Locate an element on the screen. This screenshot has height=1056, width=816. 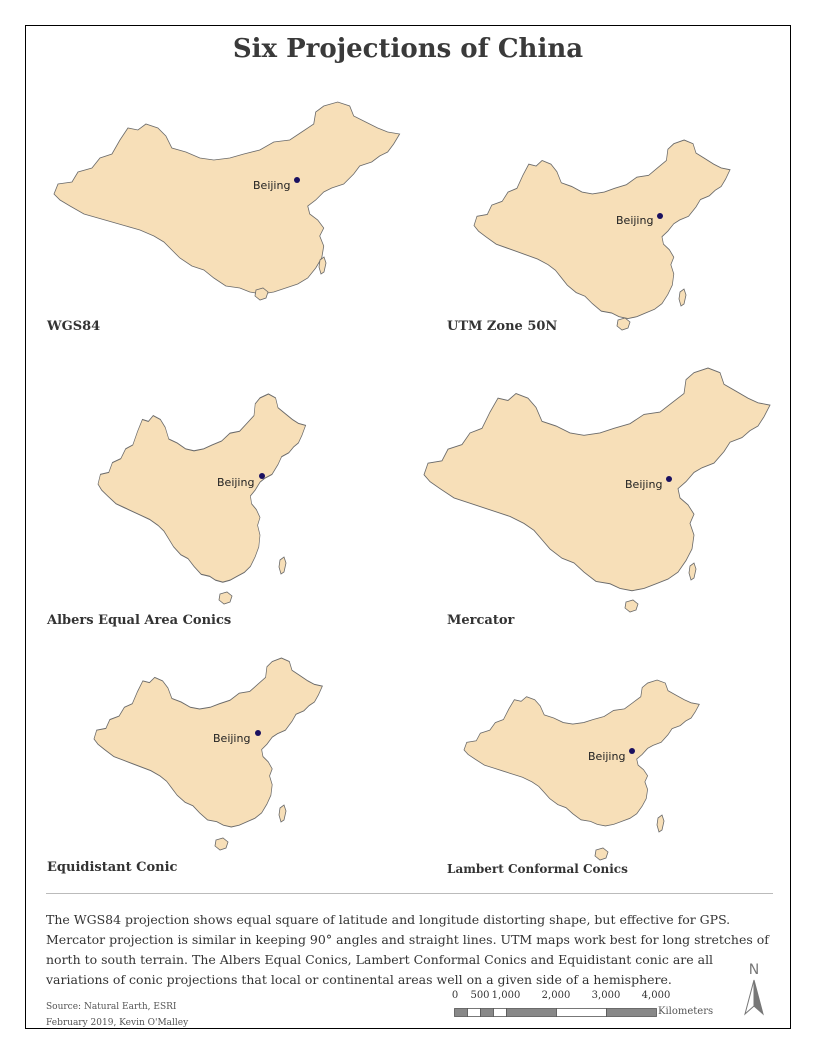
map-utm-zone-50n: Beijing is located at coordinates (602, 235).